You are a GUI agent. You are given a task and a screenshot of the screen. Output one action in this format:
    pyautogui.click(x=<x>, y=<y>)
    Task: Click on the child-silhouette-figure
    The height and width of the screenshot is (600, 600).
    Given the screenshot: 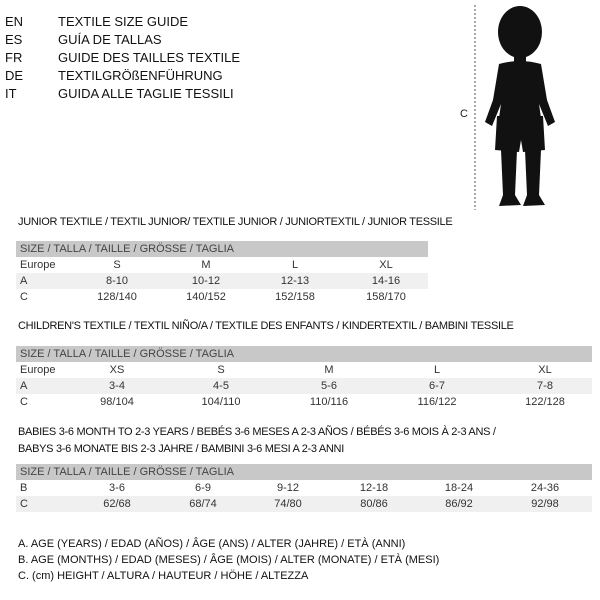 What is the action you would take?
    pyautogui.click(x=514, y=107)
    